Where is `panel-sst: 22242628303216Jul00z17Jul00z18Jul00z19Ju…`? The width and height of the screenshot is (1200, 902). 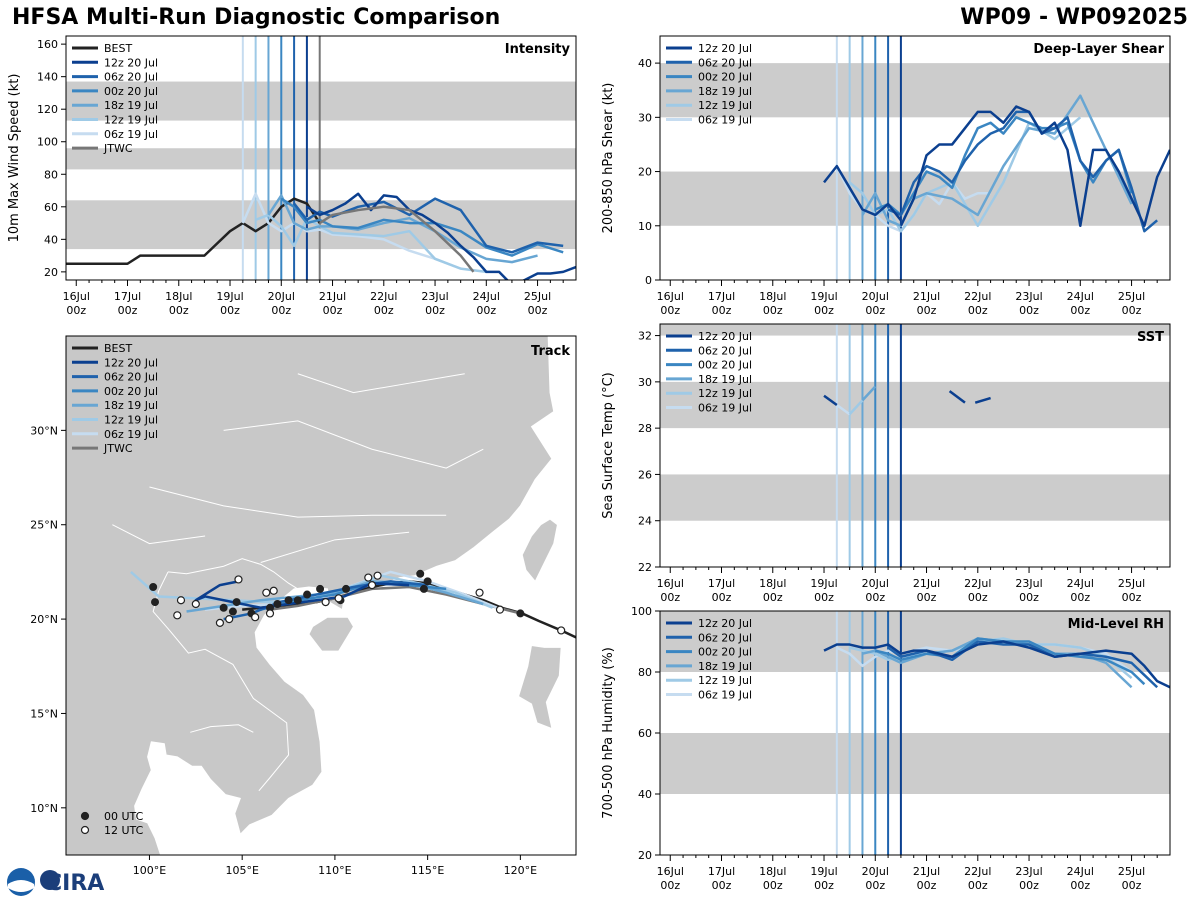
panel-sst: 22242628303216Jul00z17Jul00z18Jul00z19Ju… is located at coordinates (886, 463).